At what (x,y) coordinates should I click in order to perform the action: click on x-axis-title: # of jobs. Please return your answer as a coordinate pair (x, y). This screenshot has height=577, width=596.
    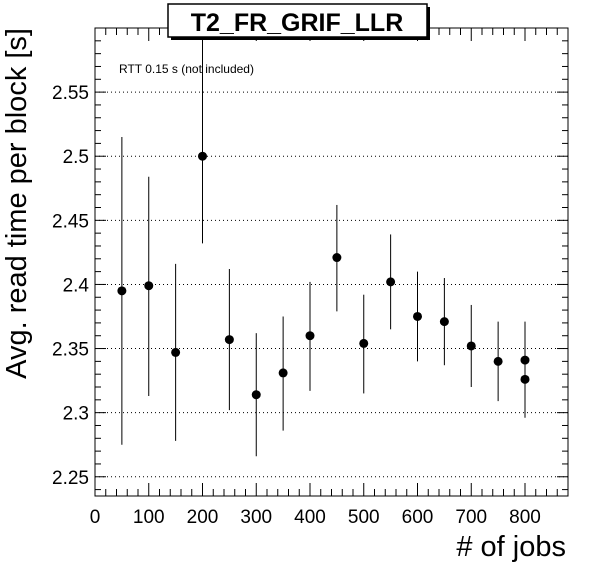
    Looking at the image, I should click on (511, 547).